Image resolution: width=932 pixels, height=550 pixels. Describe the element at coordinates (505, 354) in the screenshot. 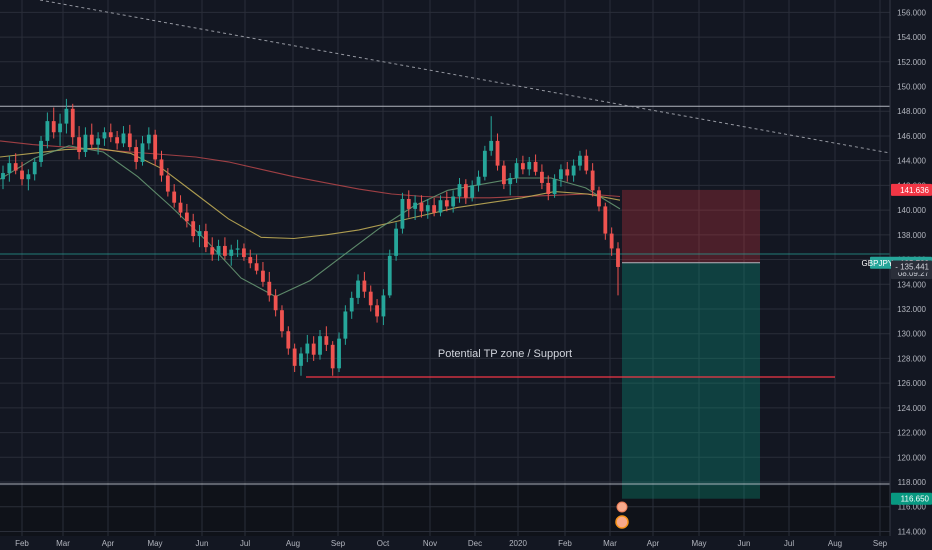

I see `support-annotation: Potential TP zone / Support` at that location.